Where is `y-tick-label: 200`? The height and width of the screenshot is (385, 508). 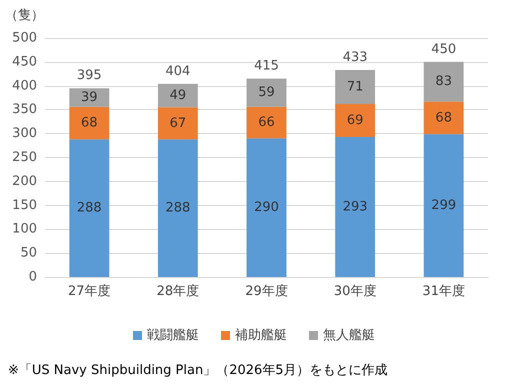 y-tick-label: 200 is located at coordinates (24, 181).